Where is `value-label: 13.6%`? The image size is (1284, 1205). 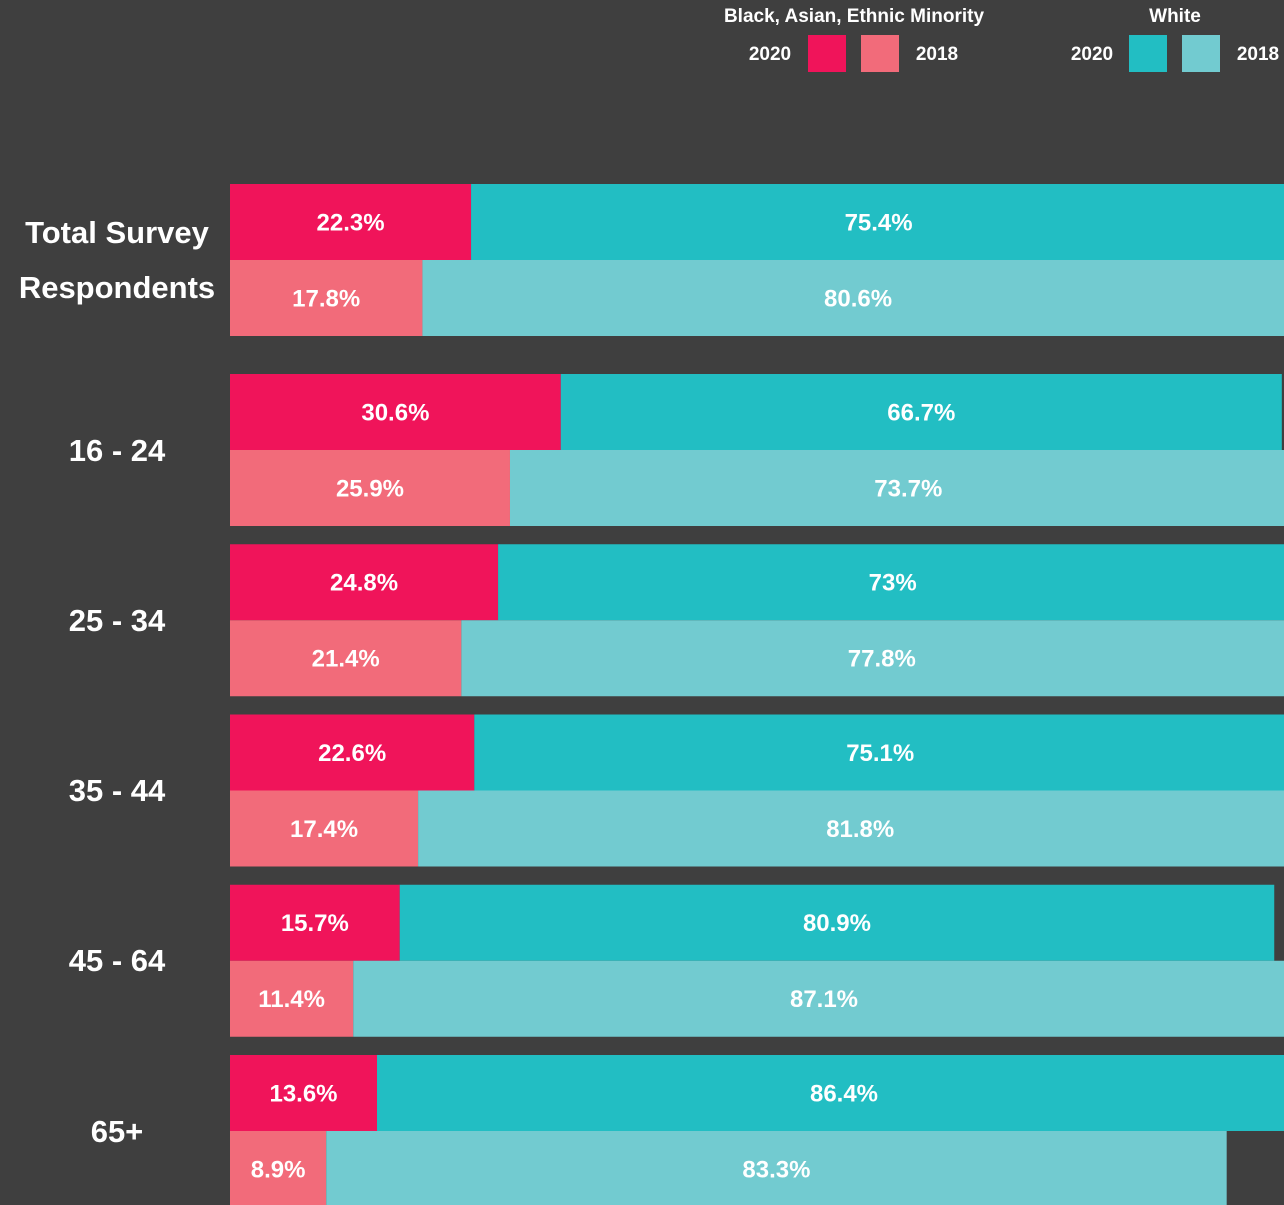 value-label: 13.6% is located at coordinates (303, 1093).